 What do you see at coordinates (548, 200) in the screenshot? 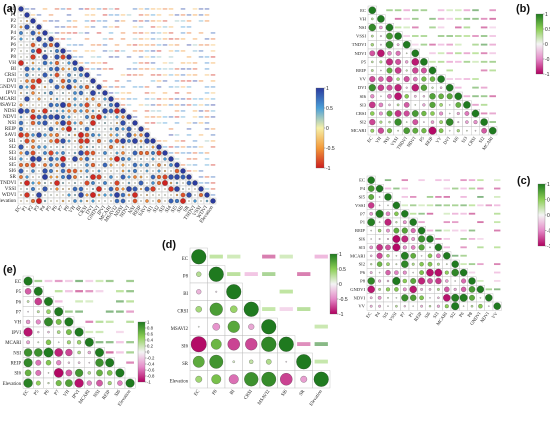
I see `colorbar-tick-c-1: 0.5` at bounding box center [548, 200].